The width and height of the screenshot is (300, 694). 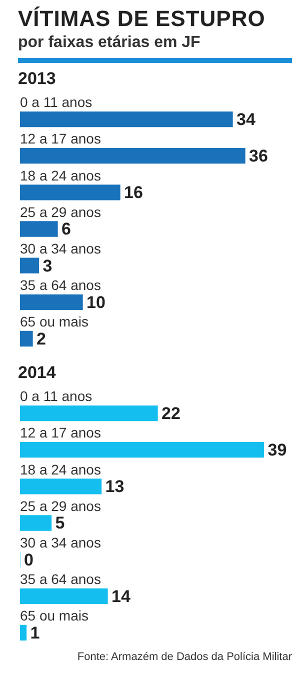 I want to click on data-label: 6, so click(x=66, y=229).